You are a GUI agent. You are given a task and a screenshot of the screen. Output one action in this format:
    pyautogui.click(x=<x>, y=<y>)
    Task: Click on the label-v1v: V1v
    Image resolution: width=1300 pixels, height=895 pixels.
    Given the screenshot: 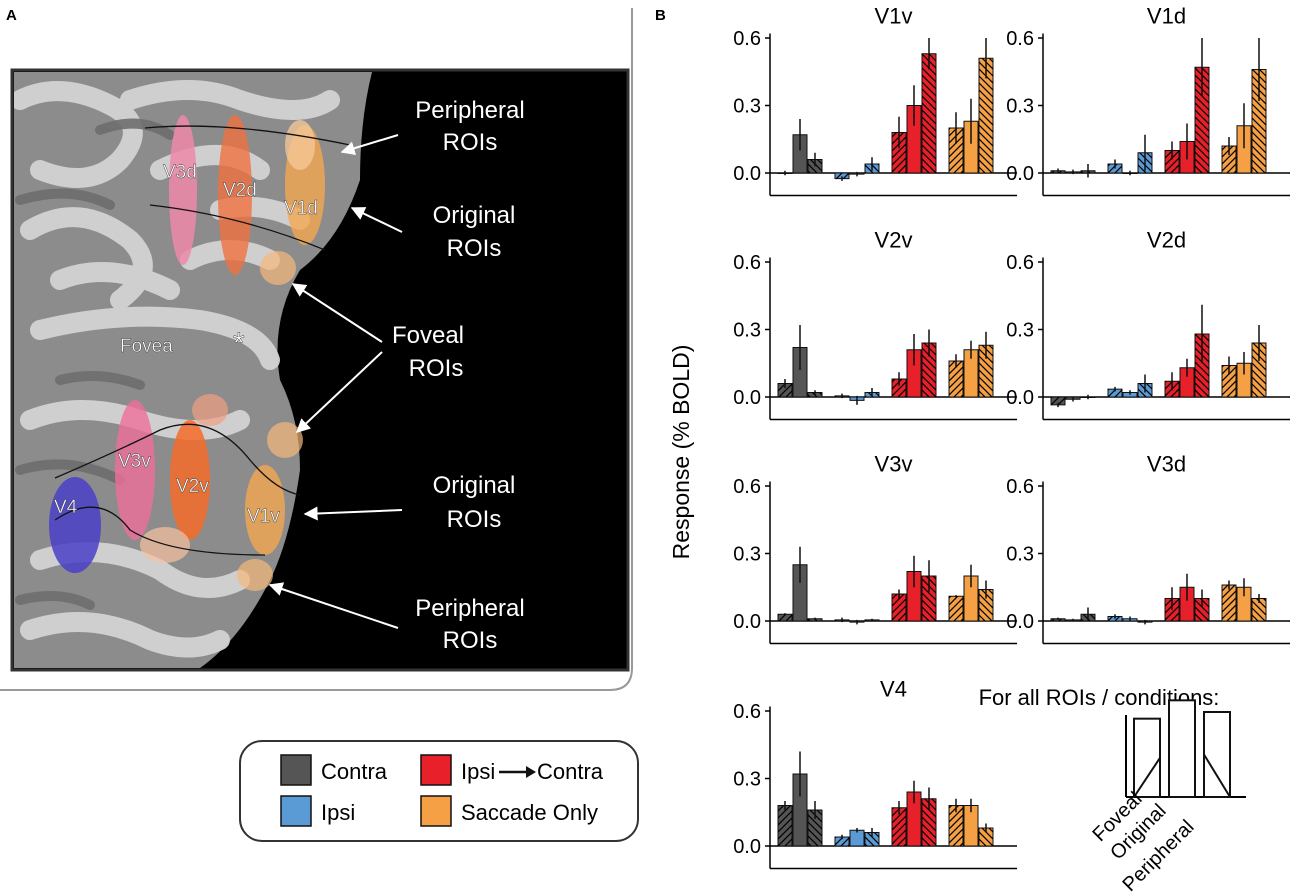 What is the action you would take?
    pyautogui.click(x=263, y=516)
    